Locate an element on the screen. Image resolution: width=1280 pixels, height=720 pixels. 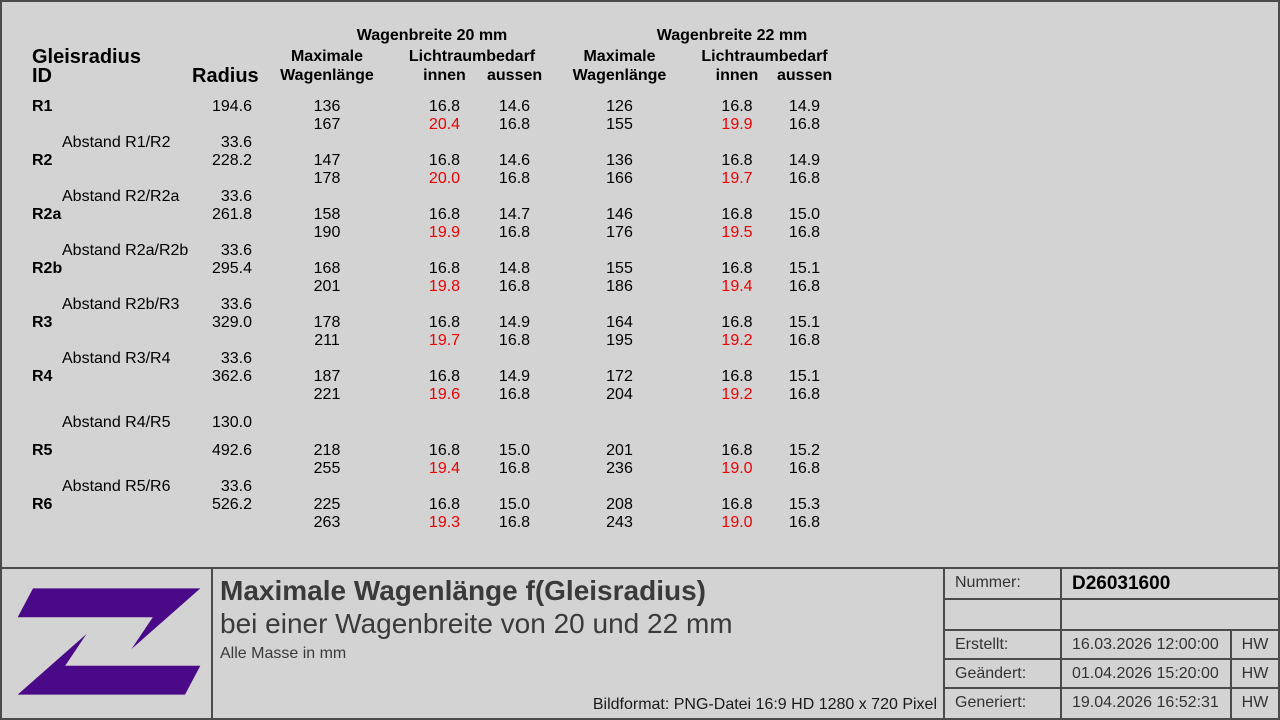
column-group-header-22mm: Wagenbreite 22 mm is located at coordinates (732, 35).